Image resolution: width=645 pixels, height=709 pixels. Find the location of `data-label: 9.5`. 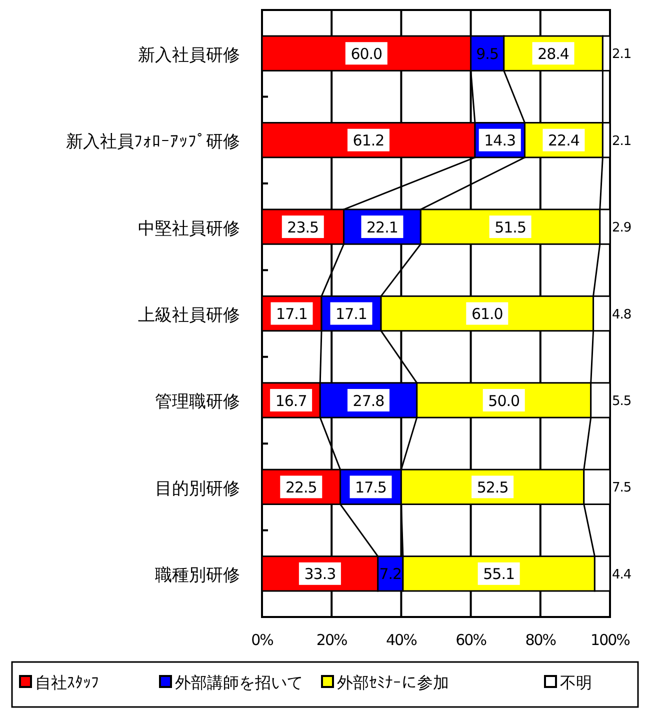

data-label: 9.5 is located at coordinates (487, 53).